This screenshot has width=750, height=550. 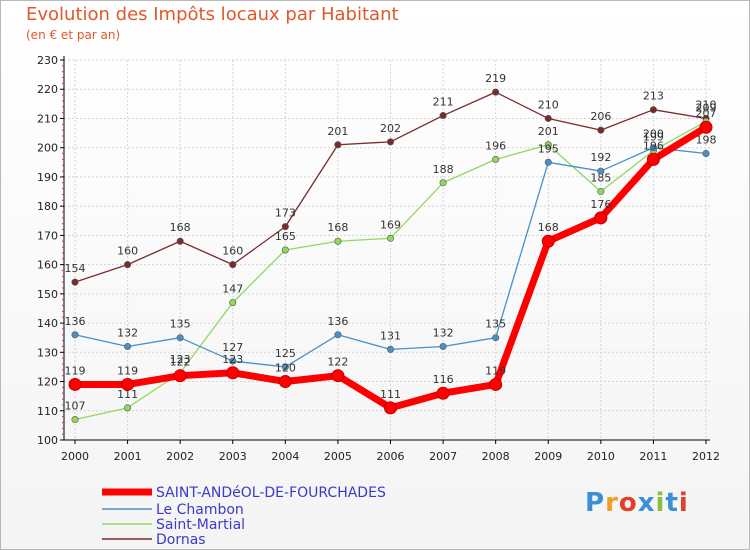 I want to click on data-label: 207, so click(x=706, y=113).